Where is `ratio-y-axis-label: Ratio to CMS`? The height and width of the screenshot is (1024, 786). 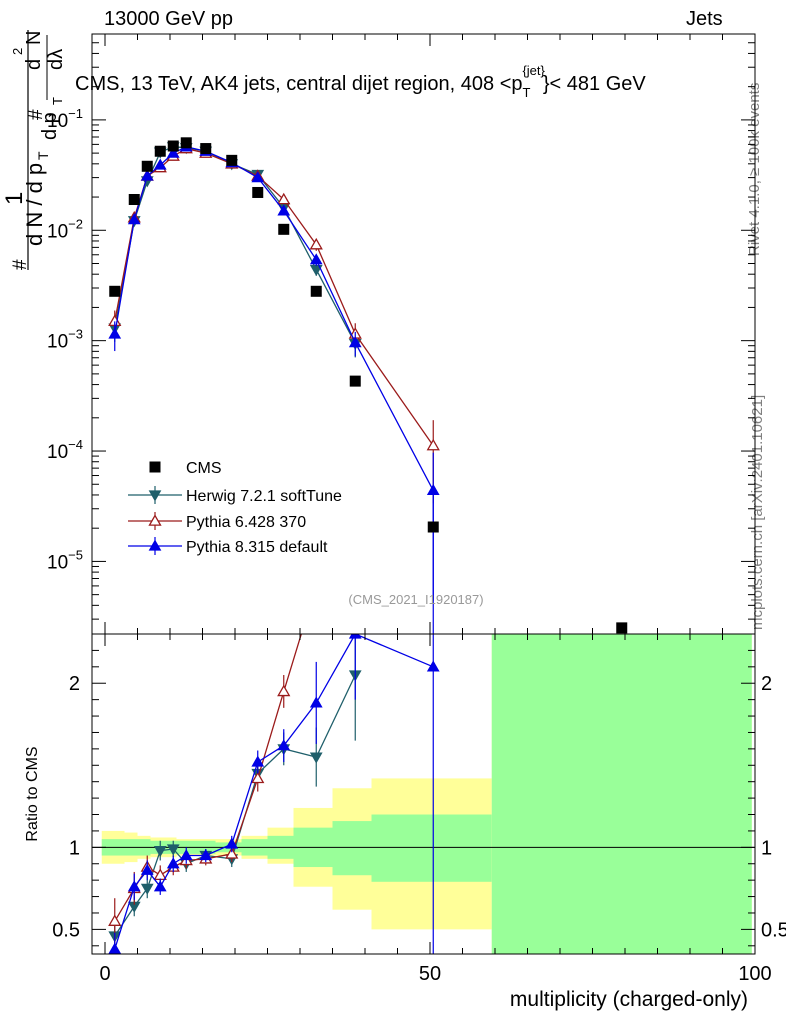 ratio-y-axis-label: Ratio to CMS is located at coordinates (32, 793).